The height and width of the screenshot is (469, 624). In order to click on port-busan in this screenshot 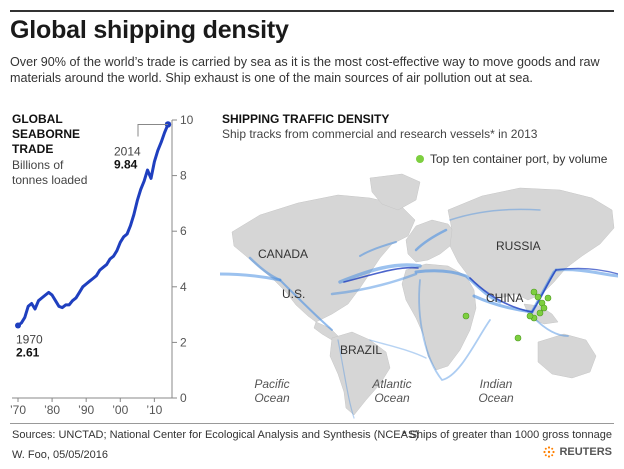, I will do `click(548, 298)`.